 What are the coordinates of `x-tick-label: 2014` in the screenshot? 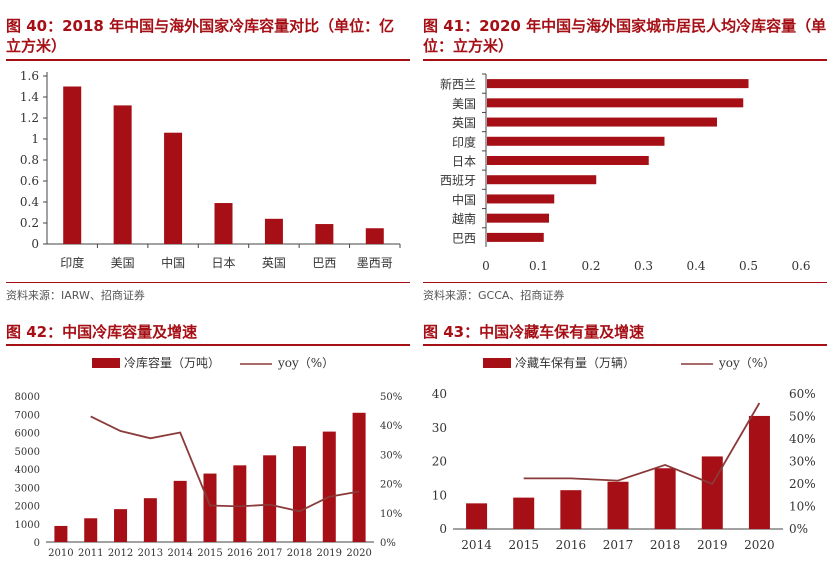 It's located at (476, 545).